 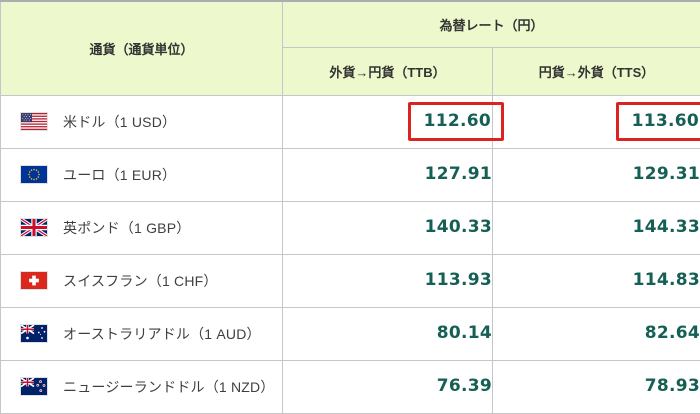 I want to click on ttb-value: 80.14, so click(x=464, y=333).